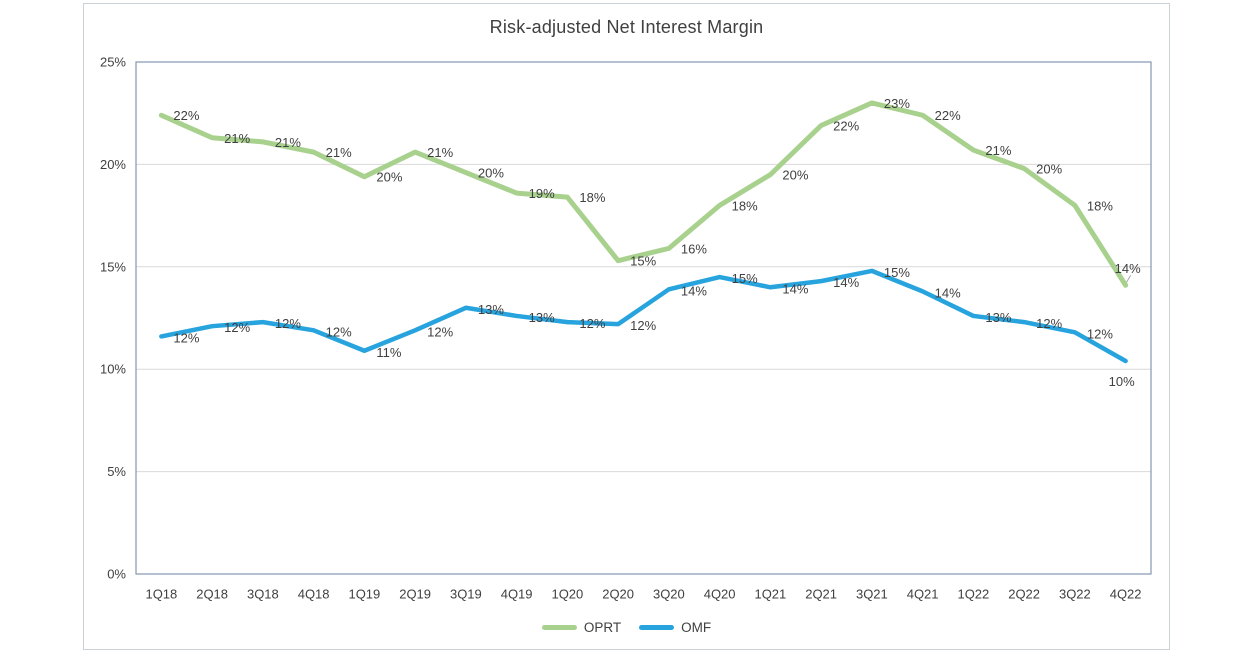  I want to click on x-tick-label: 4Q21, so click(923, 594).